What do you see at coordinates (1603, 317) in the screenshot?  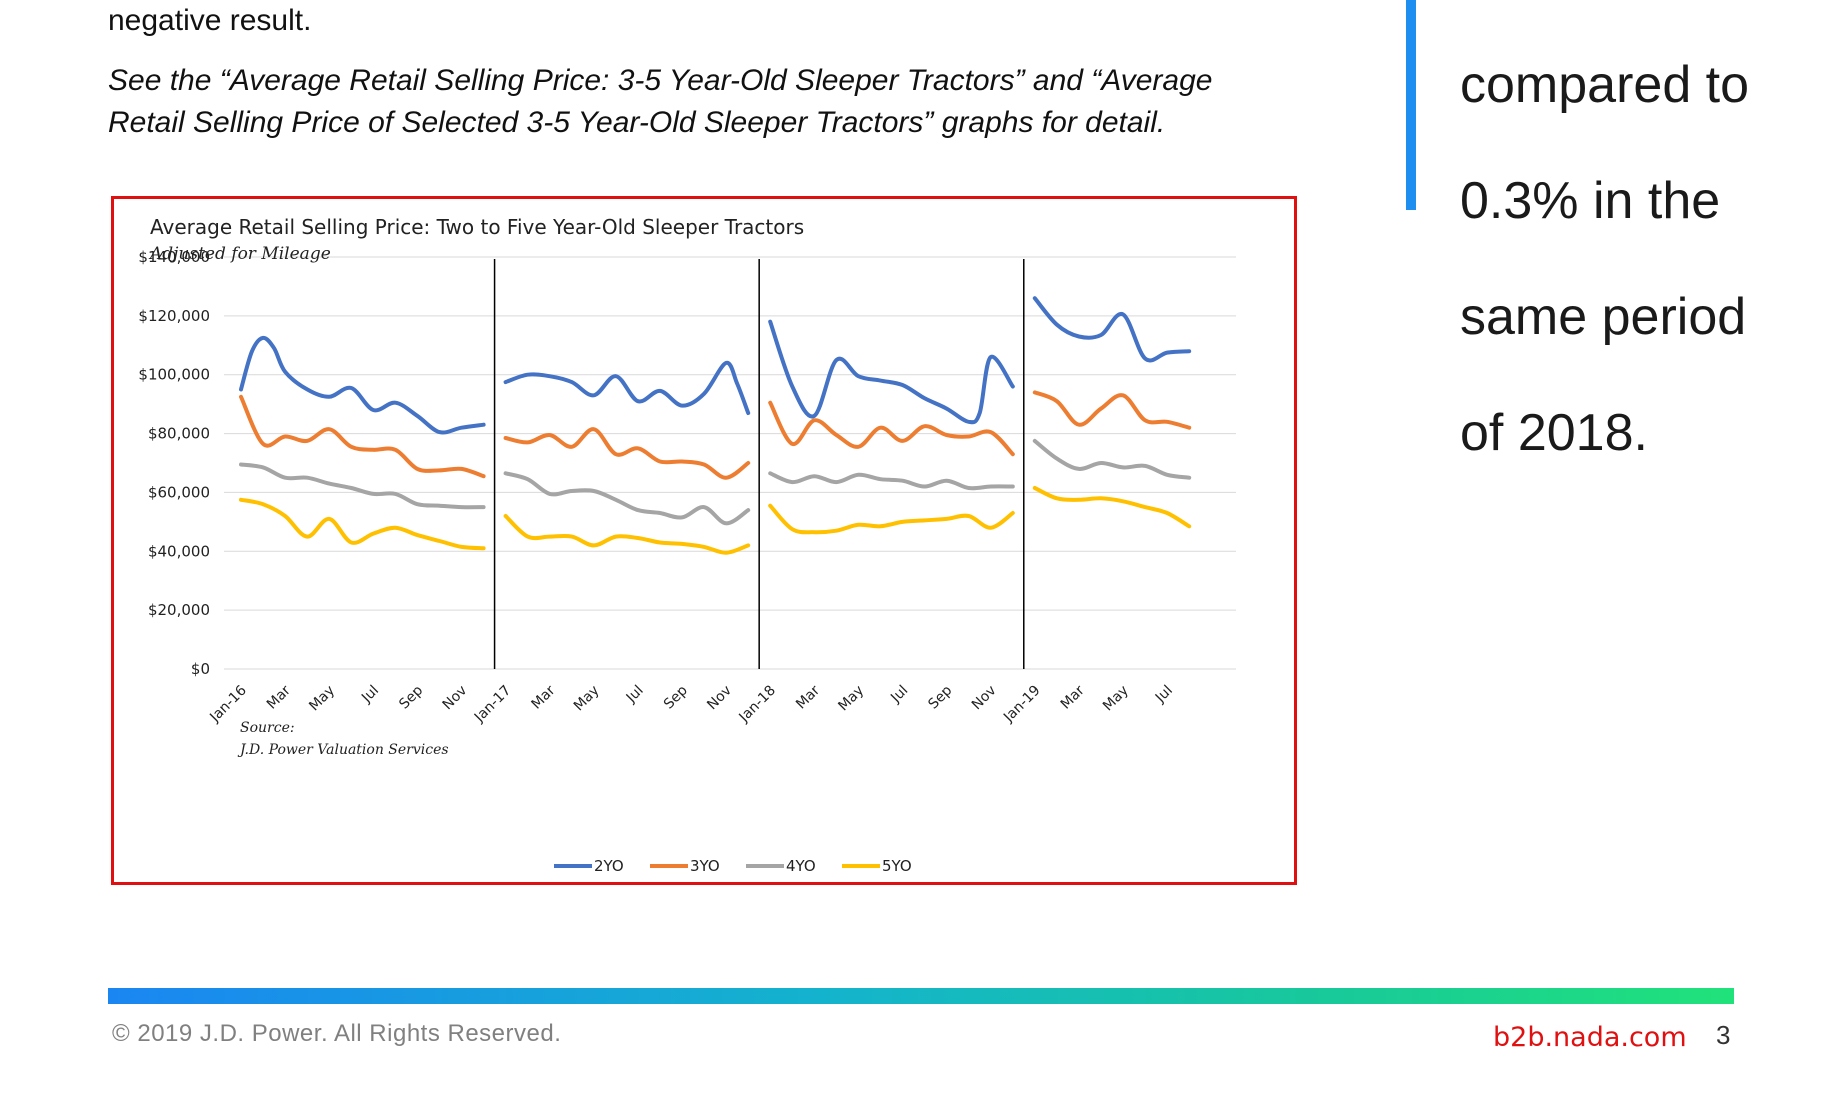 I see `callout-line: same period` at bounding box center [1603, 317].